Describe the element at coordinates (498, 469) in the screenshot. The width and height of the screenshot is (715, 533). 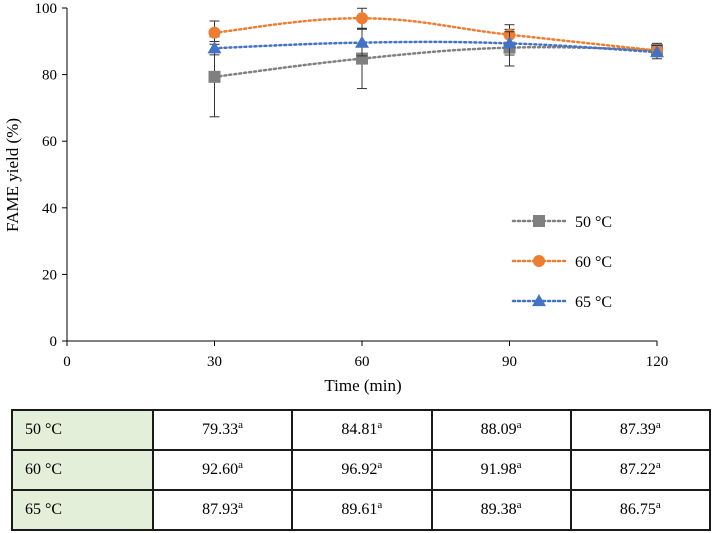
I see `cell-value: 91.98` at that location.